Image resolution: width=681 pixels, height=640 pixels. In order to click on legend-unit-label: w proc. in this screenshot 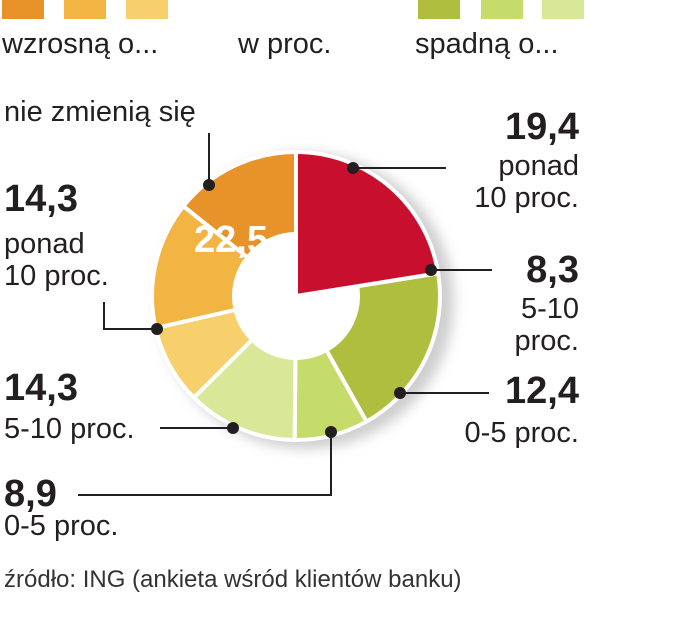, I will do `click(285, 44)`.